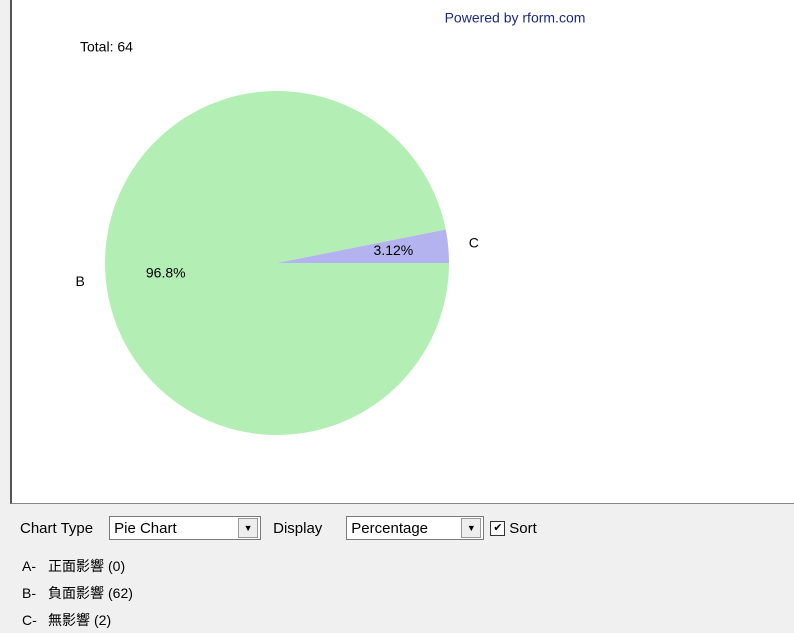  What do you see at coordinates (145, 528) in the screenshot?
I see `chart-type-value: Pie Chart` at bounding box center [145, 528].